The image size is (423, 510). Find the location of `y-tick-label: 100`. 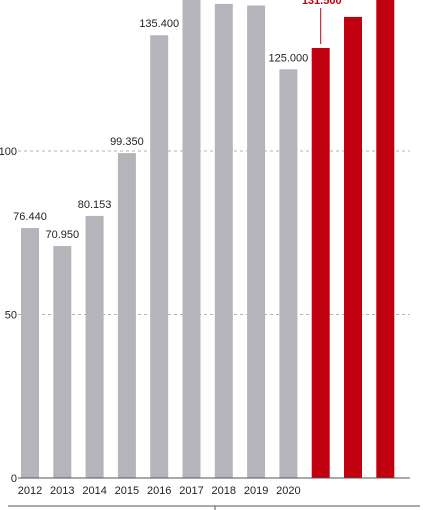

y-tick-label: 100 is located at coordinates (8, 152).